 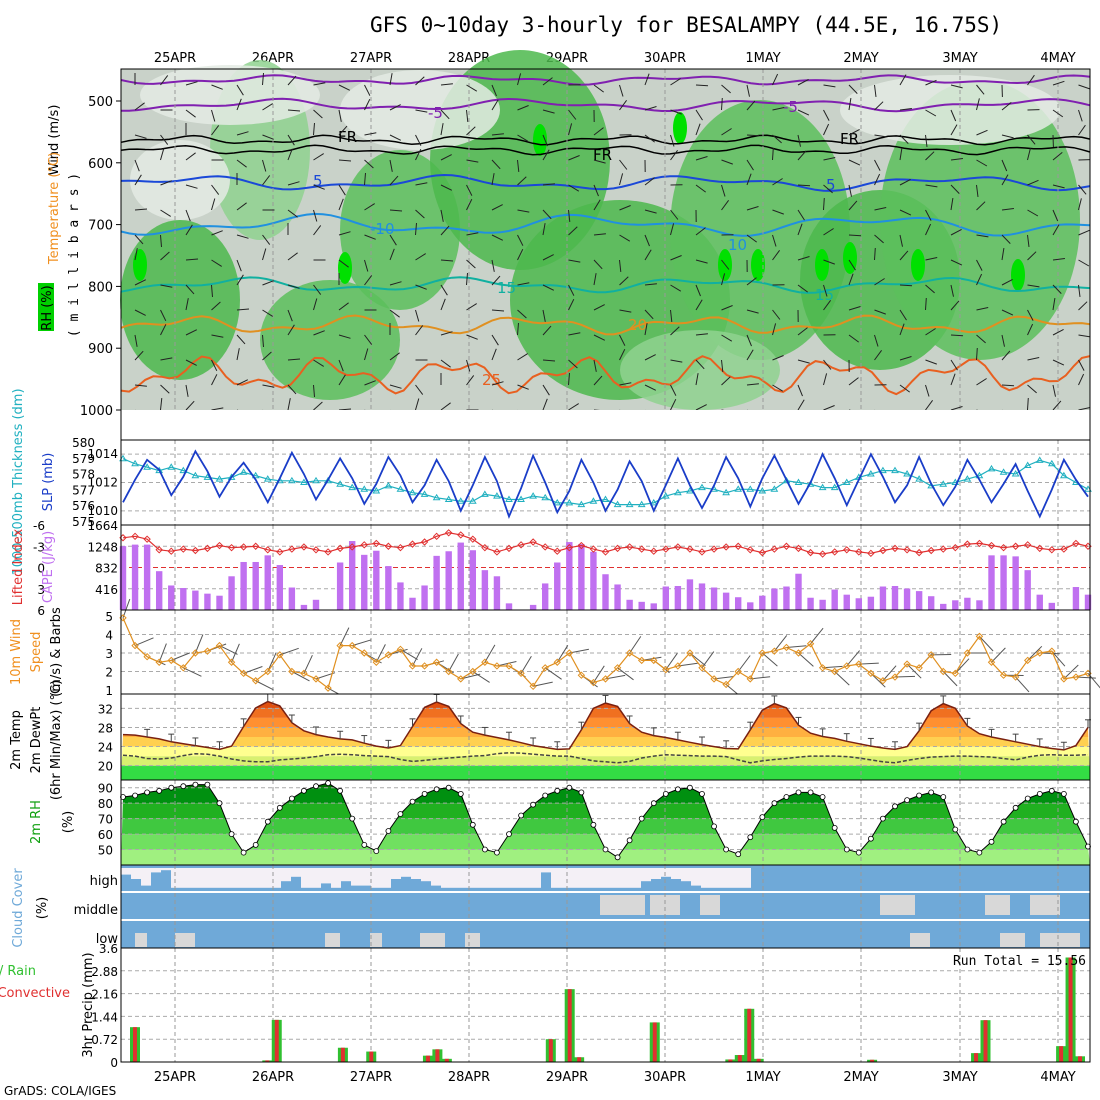 I want to click on contour-label: 5, so click(x=318, y=181).